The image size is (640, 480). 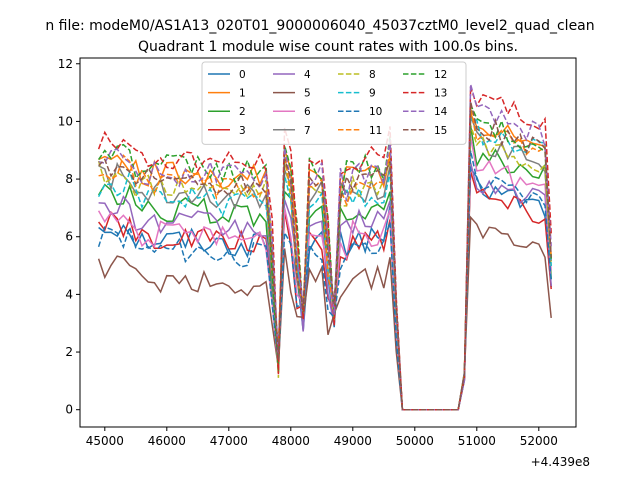 What do you see at coordinates (307, 94) in the screenshot?
I see `legend-label-5: 5` at bounding box center [307, 94].